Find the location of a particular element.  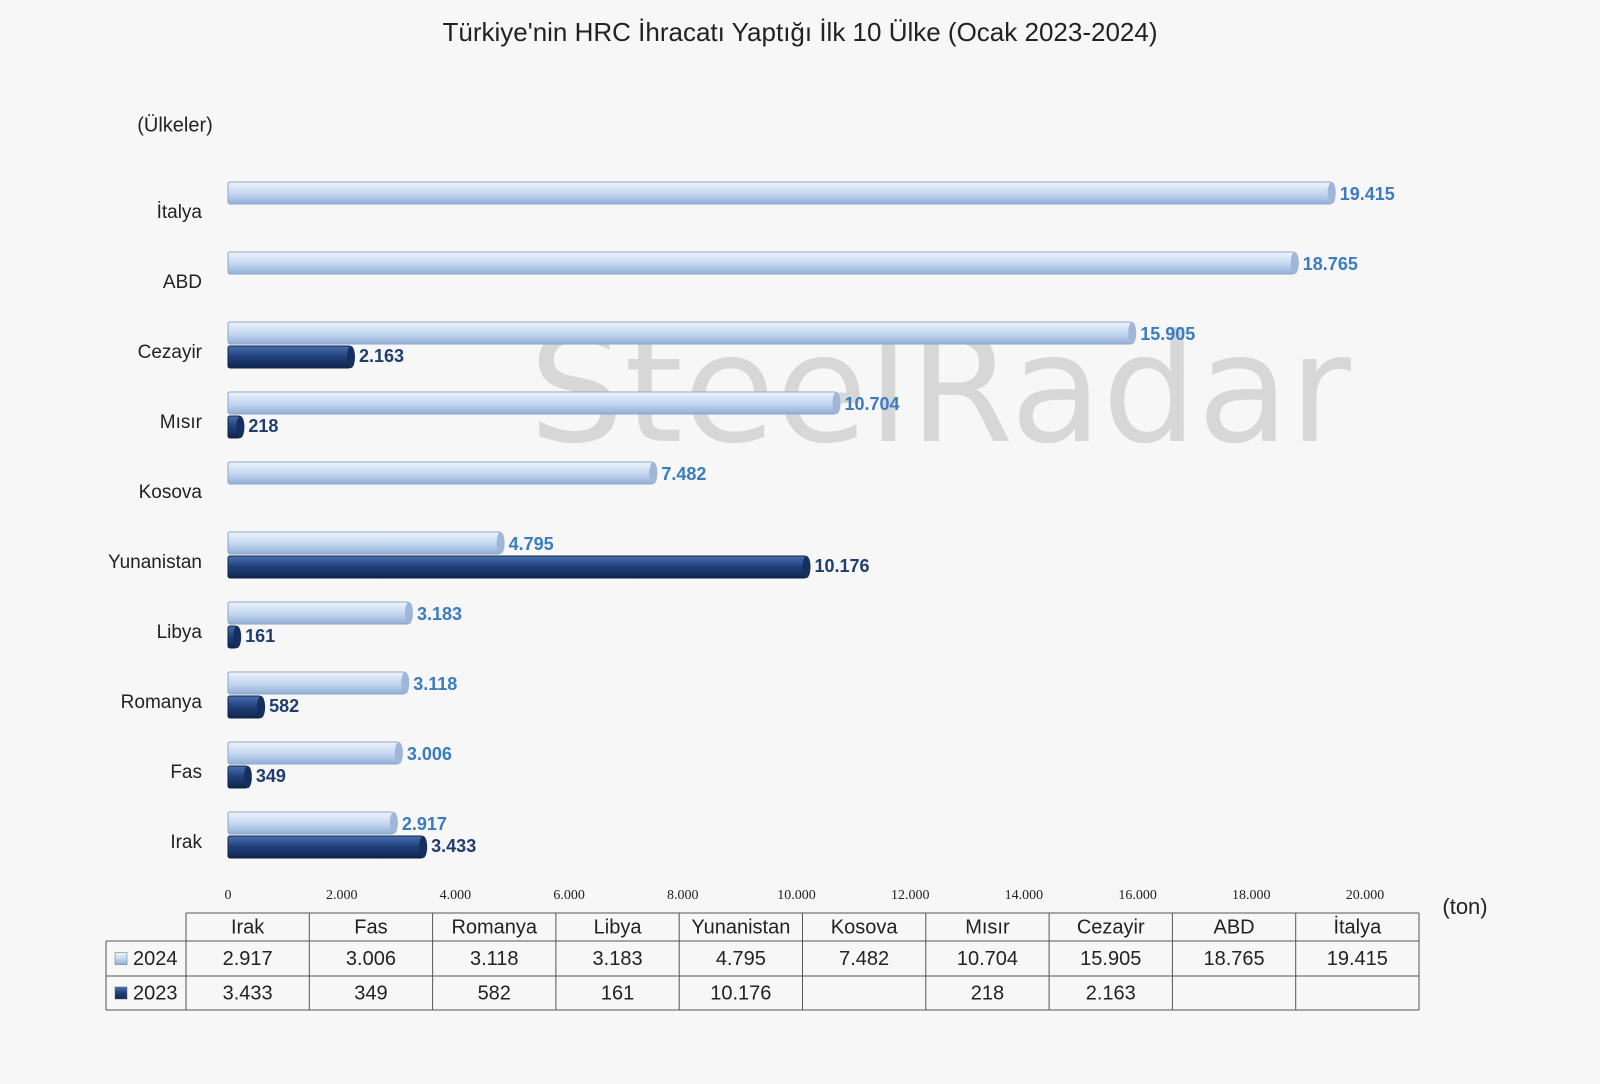

table-header: Libya is located at coordinates (618, 927).